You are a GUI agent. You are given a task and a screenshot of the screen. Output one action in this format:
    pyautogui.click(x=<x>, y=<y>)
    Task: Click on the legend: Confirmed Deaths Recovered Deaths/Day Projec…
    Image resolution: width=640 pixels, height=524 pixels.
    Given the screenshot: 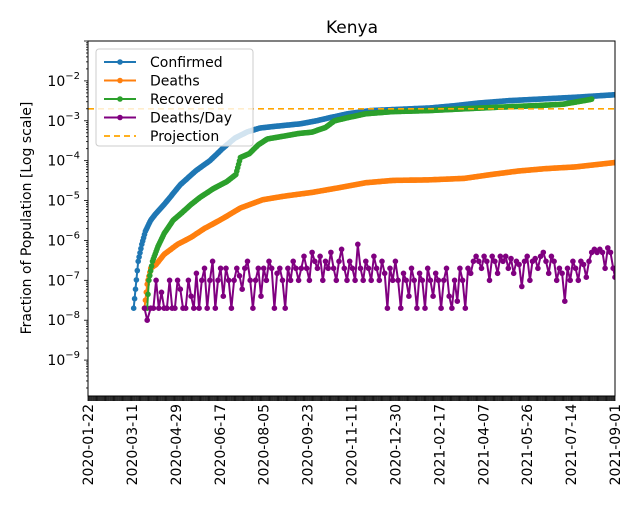 What is the action you would take?
    pyautogui.click(x=174, y=97)
    